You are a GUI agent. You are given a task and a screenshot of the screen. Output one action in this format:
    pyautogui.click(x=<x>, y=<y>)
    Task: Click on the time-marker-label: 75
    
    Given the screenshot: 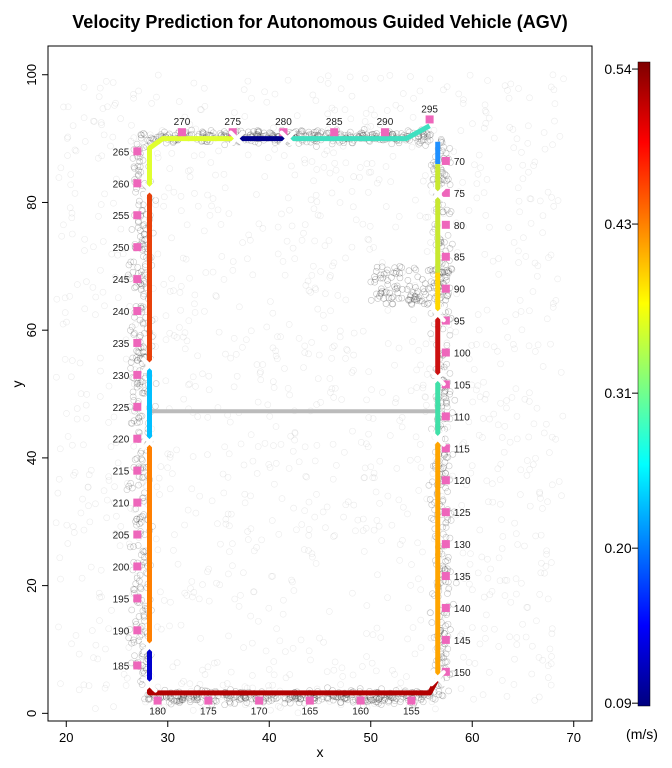 What is the action you would take?
    pyautogui.click(x=460, y=194)
    